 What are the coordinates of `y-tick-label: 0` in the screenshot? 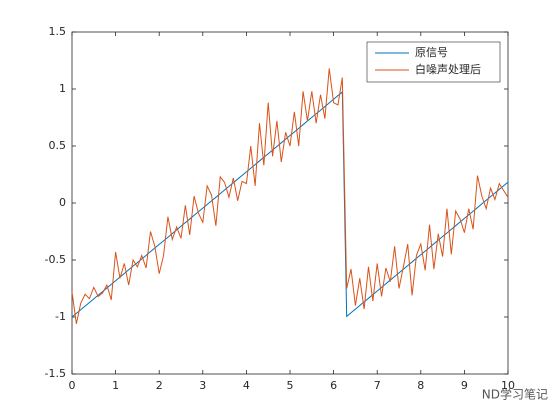 It's located at (62, 202).